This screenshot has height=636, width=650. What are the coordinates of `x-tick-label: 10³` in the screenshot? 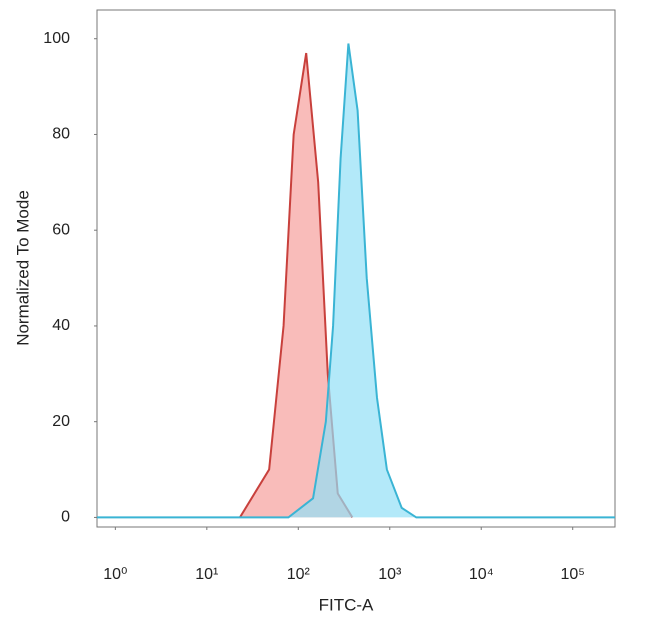 It's located at (390, 574).